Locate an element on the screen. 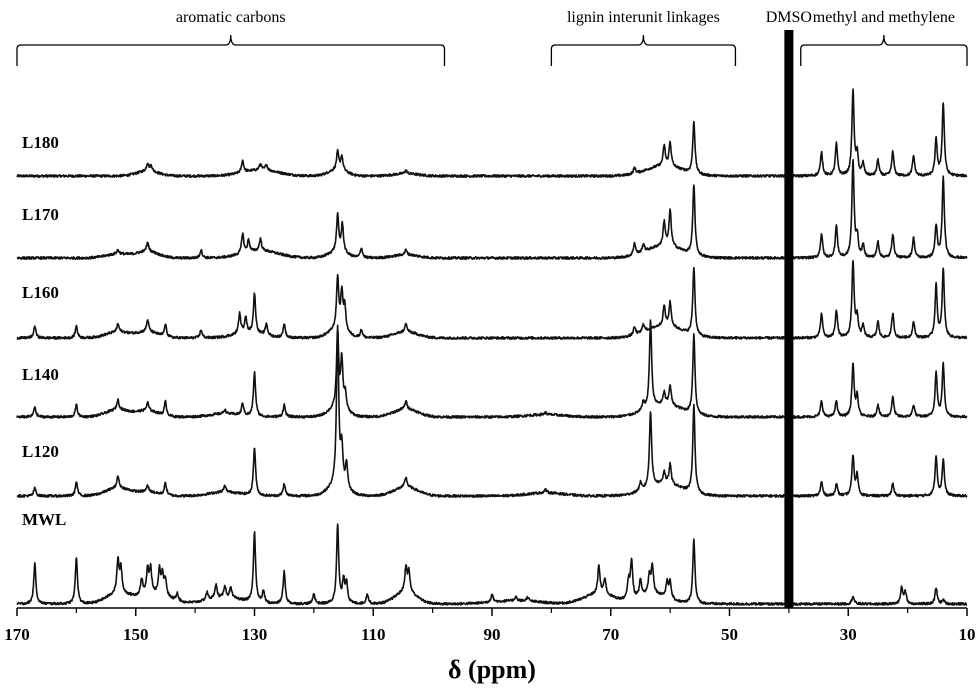 This screenshot has width=980, height=688. x-tick-label-10: 10 is located at coordinates (967, 634).